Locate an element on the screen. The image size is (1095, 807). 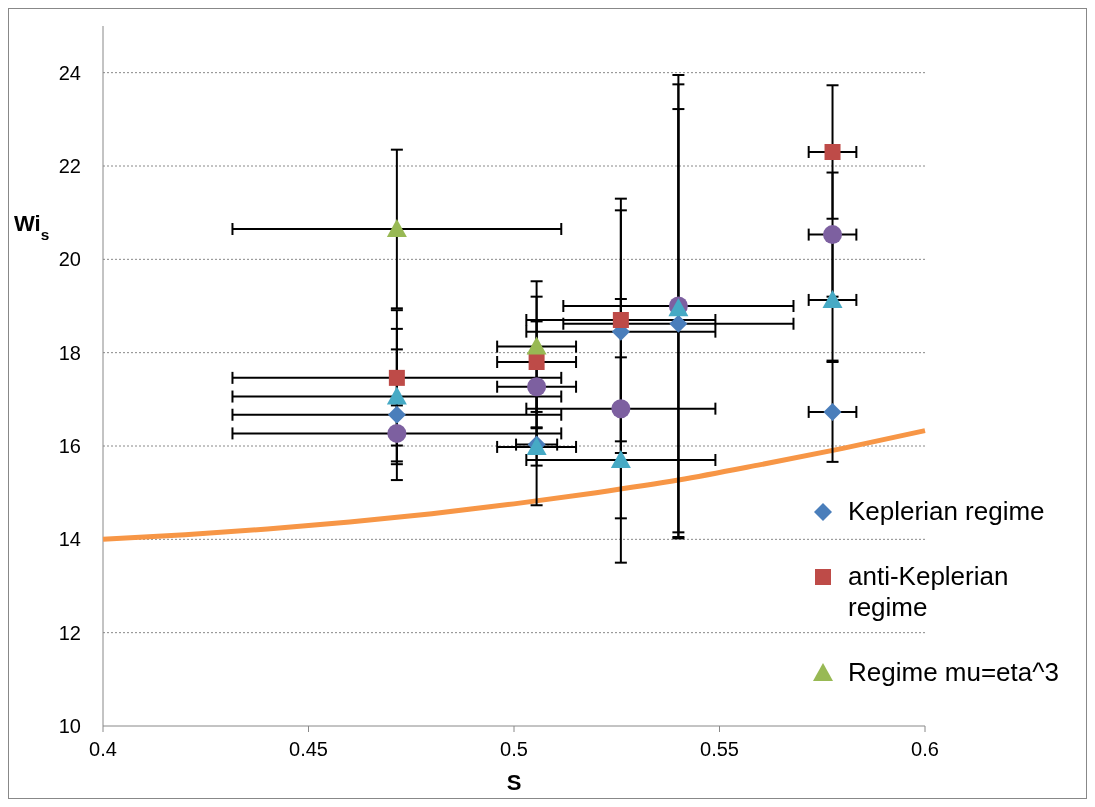
y-tick-label: 22 is located at coordinates (69, 166).